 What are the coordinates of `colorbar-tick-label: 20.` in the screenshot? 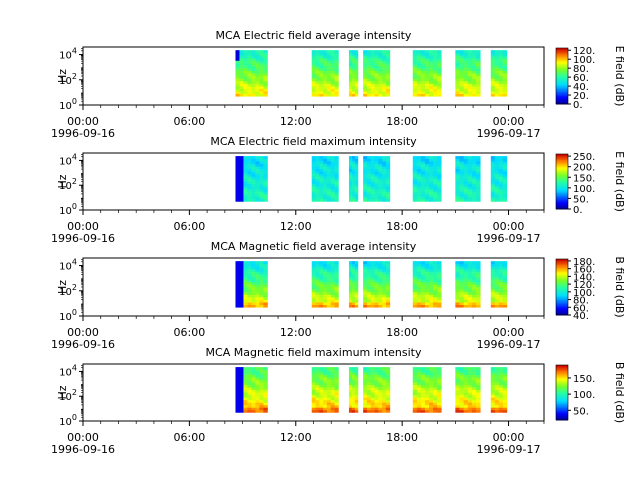 It's located at (581, 96).